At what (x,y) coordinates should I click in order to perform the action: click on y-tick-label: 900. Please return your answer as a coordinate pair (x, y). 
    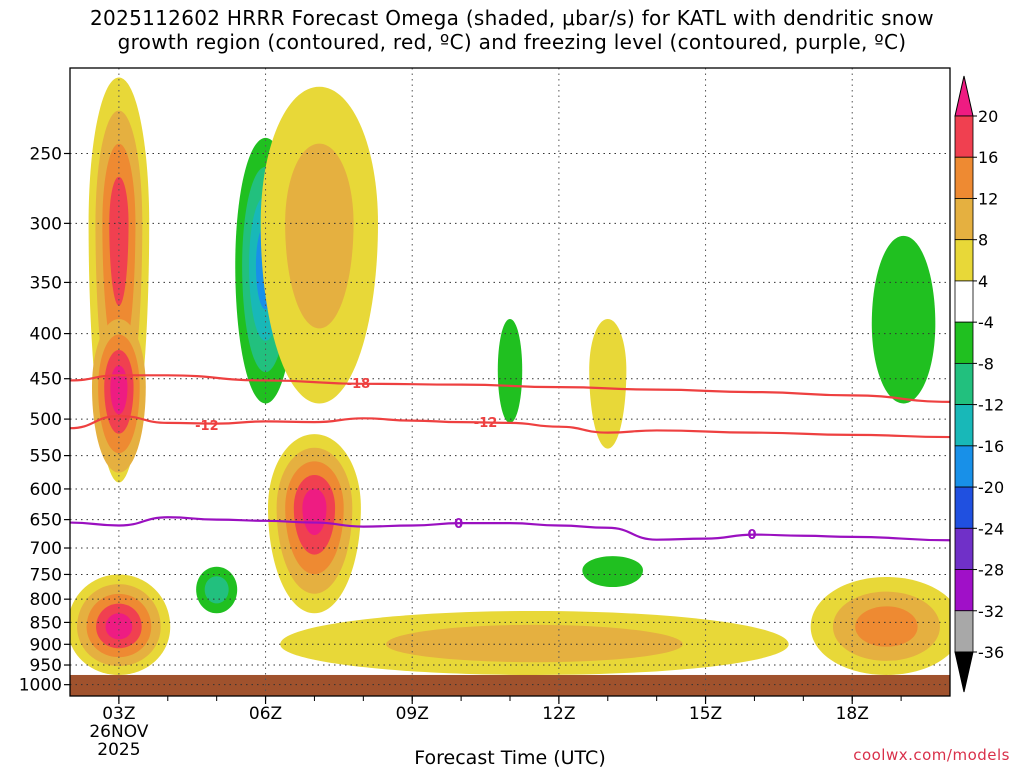
    Looking at the image, I should click on (46, 645).